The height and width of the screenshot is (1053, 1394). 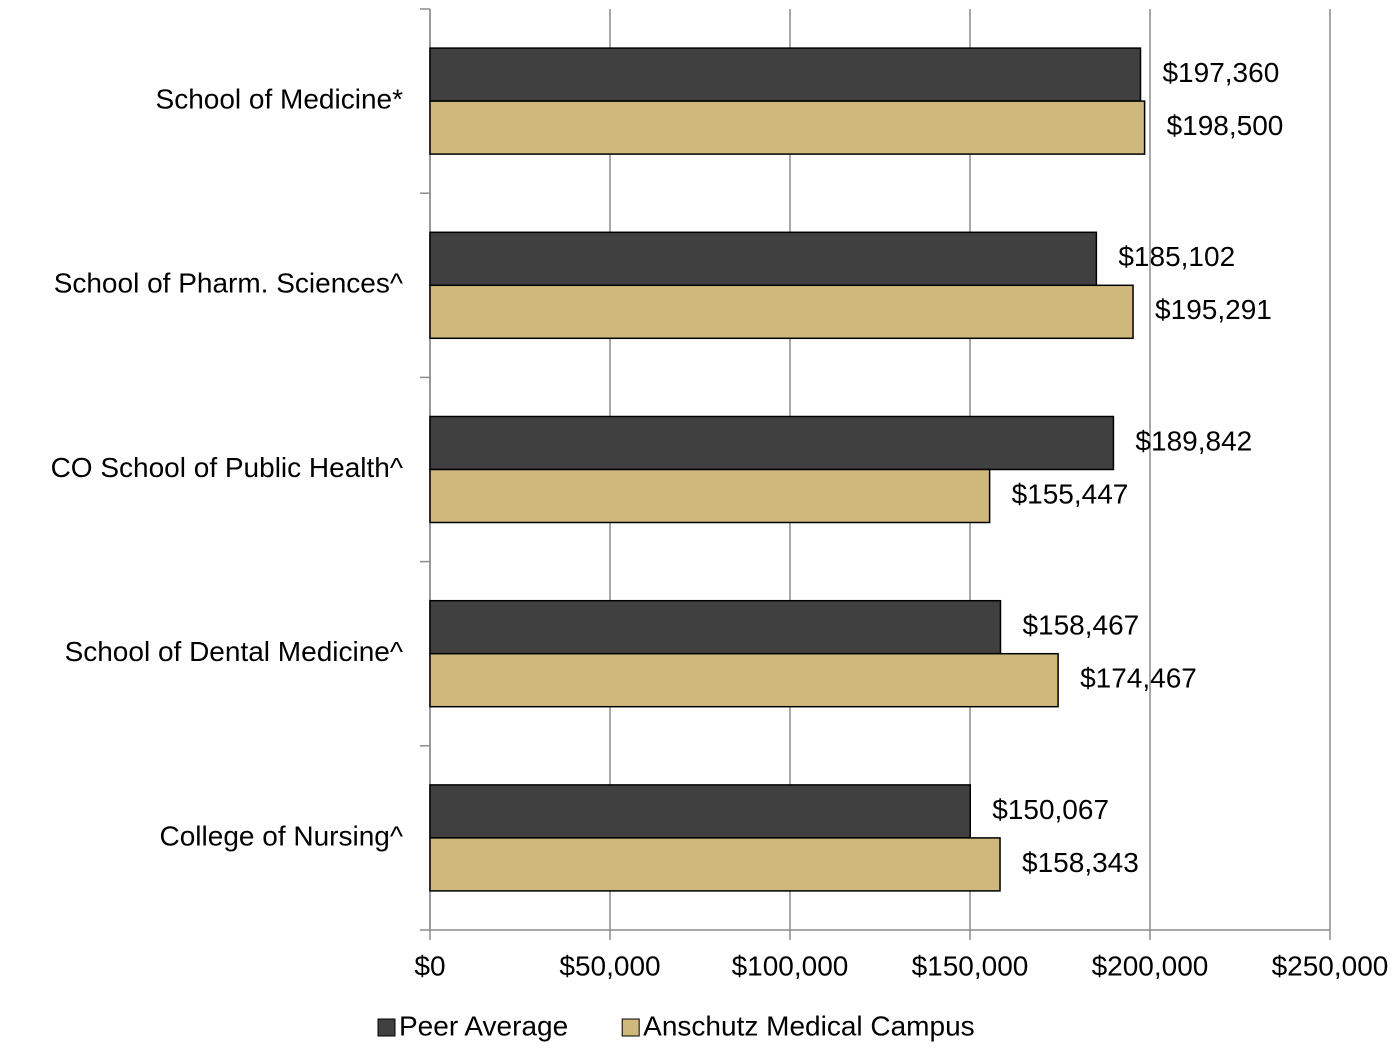 I want to click on x-tick-label: $0, so click(x=429, y=965).